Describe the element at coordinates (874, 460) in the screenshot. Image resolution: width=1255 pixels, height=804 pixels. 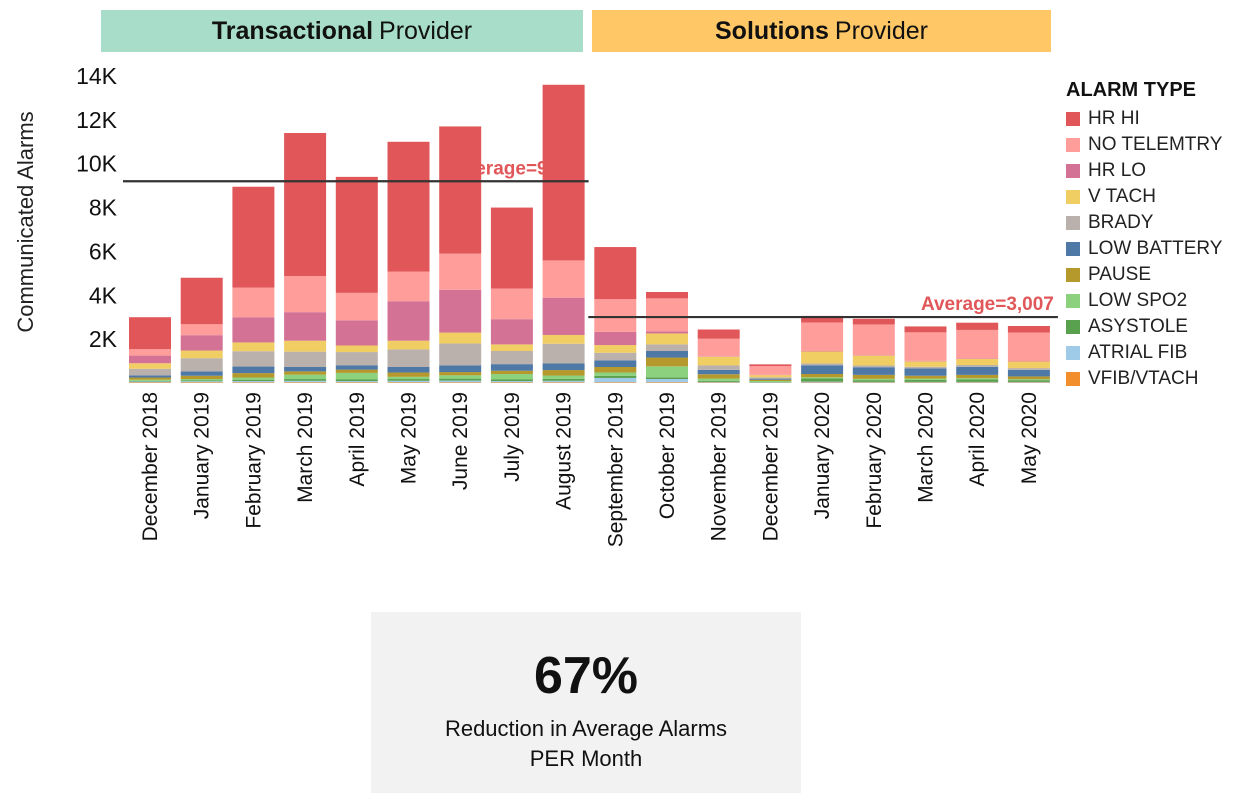
I see `x-tick-label: February 2020` at that location.